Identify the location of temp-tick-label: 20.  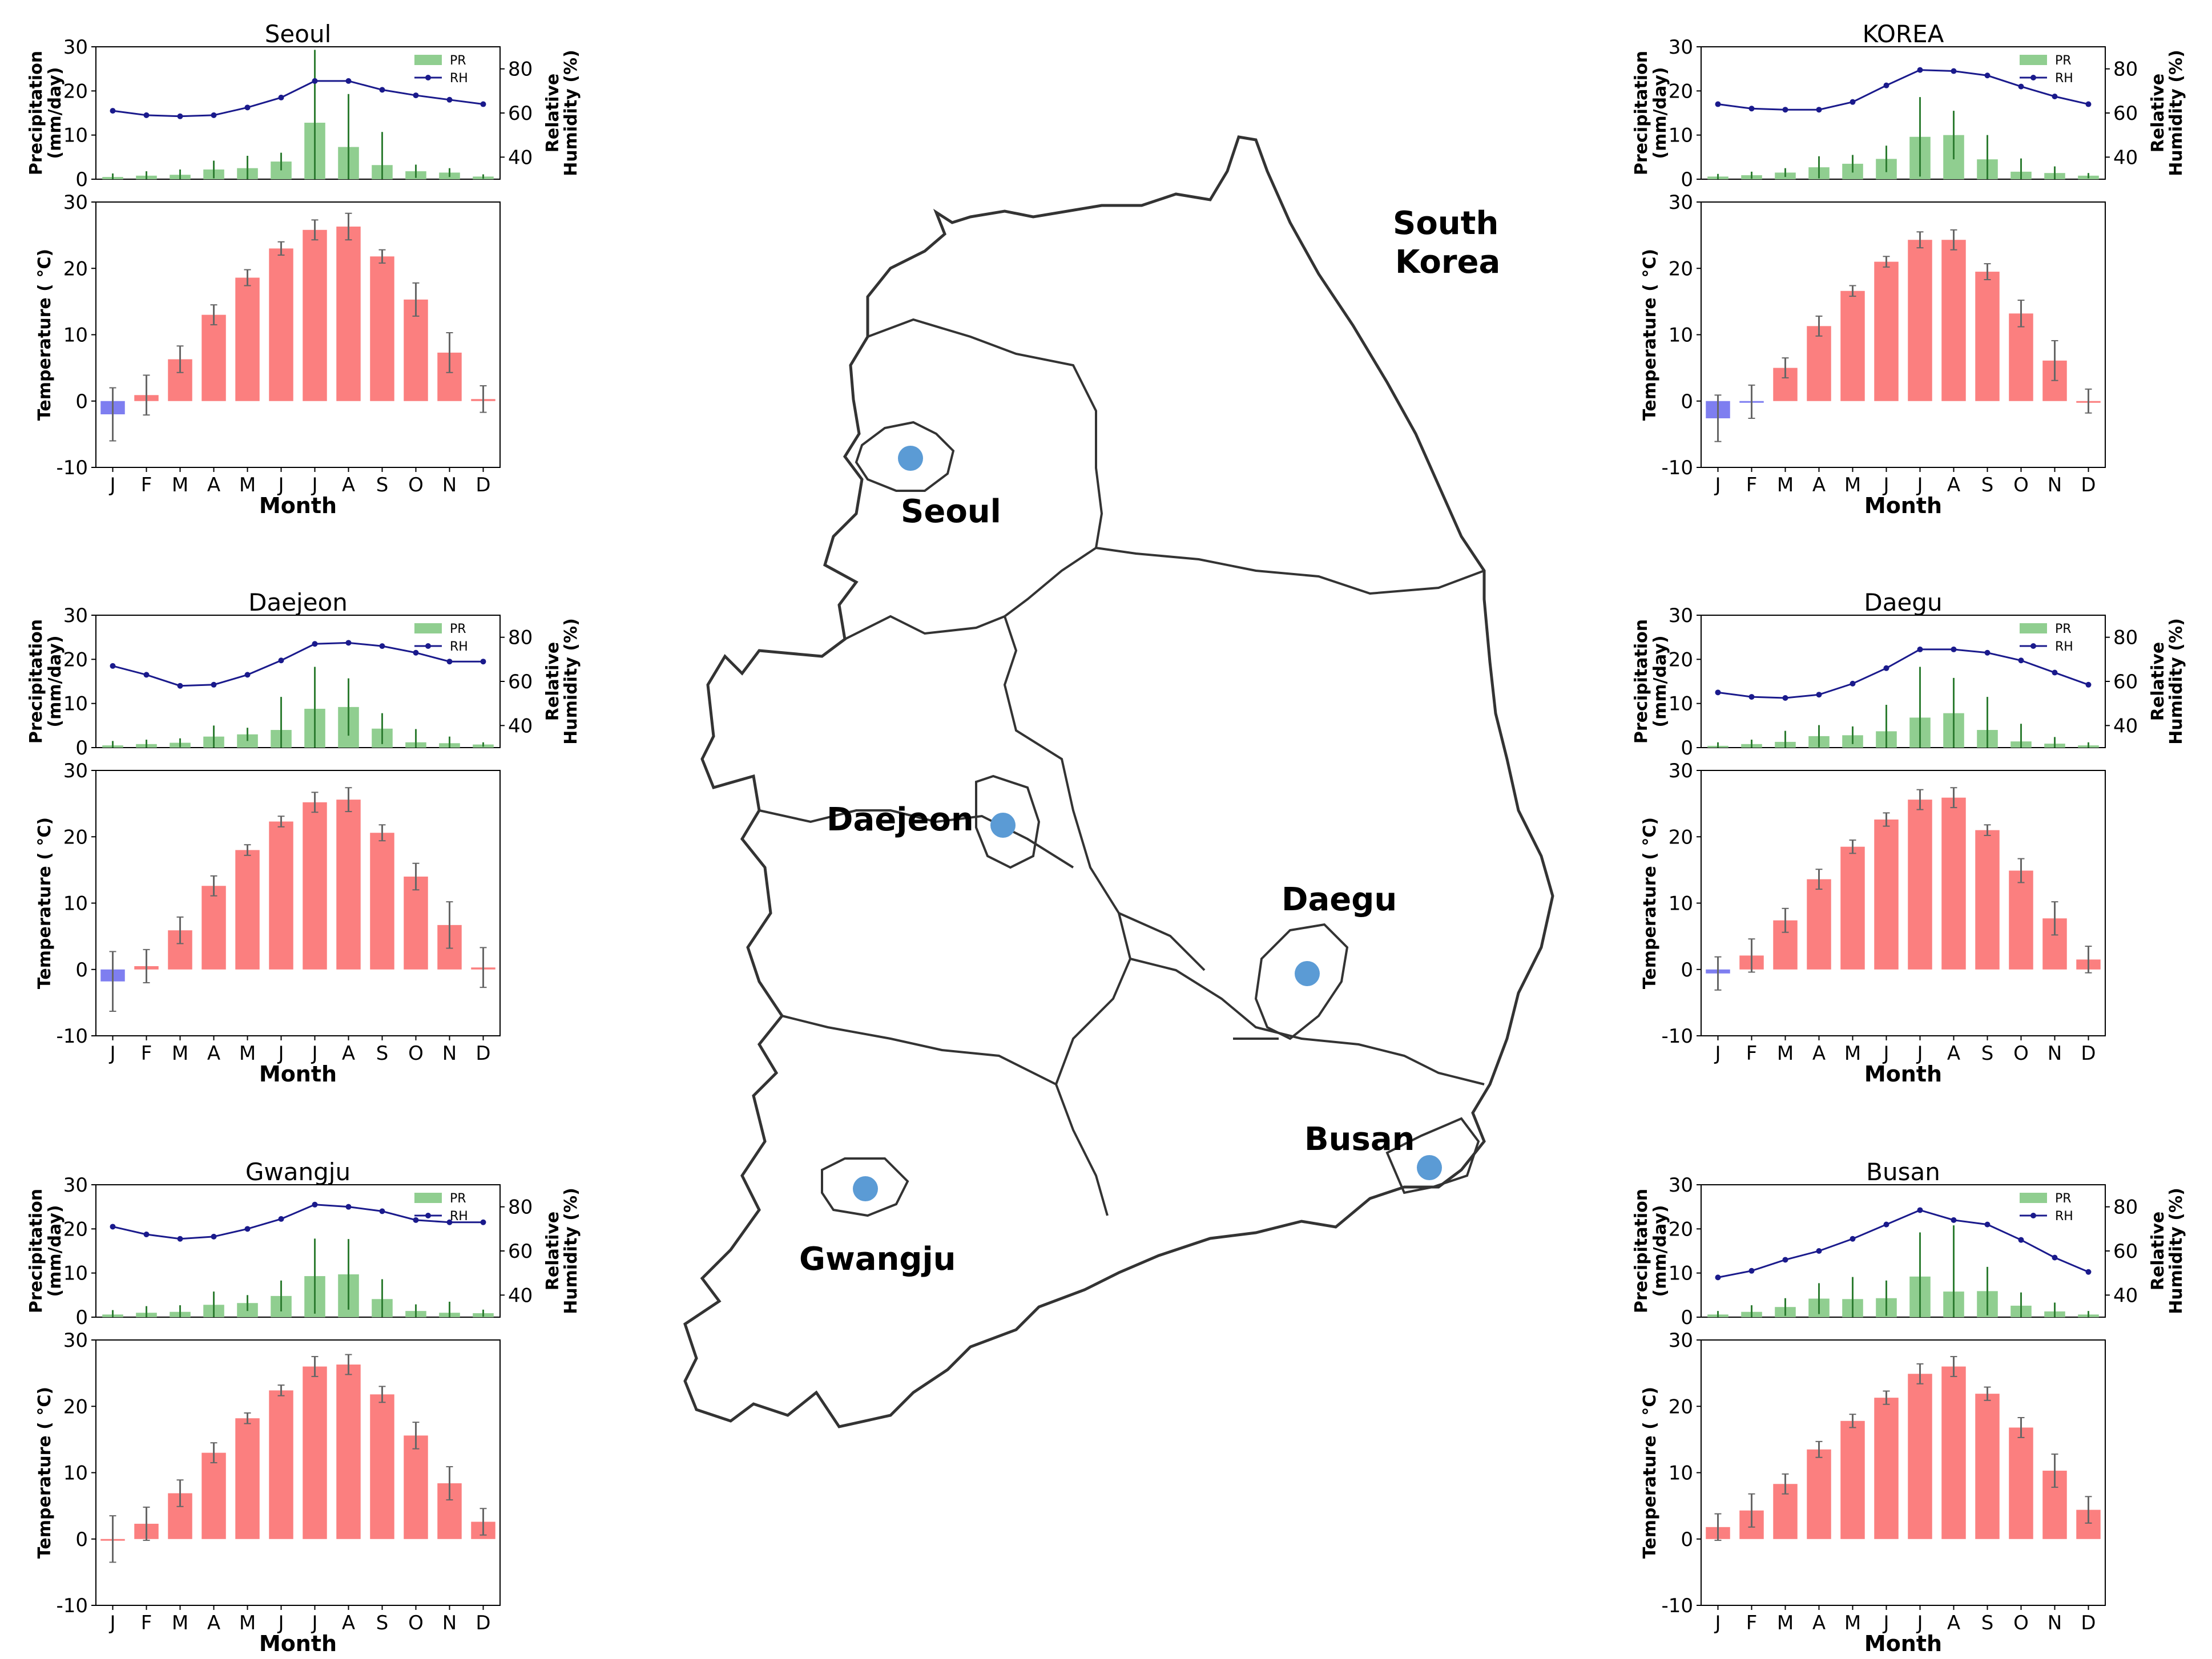
(1681, 268).